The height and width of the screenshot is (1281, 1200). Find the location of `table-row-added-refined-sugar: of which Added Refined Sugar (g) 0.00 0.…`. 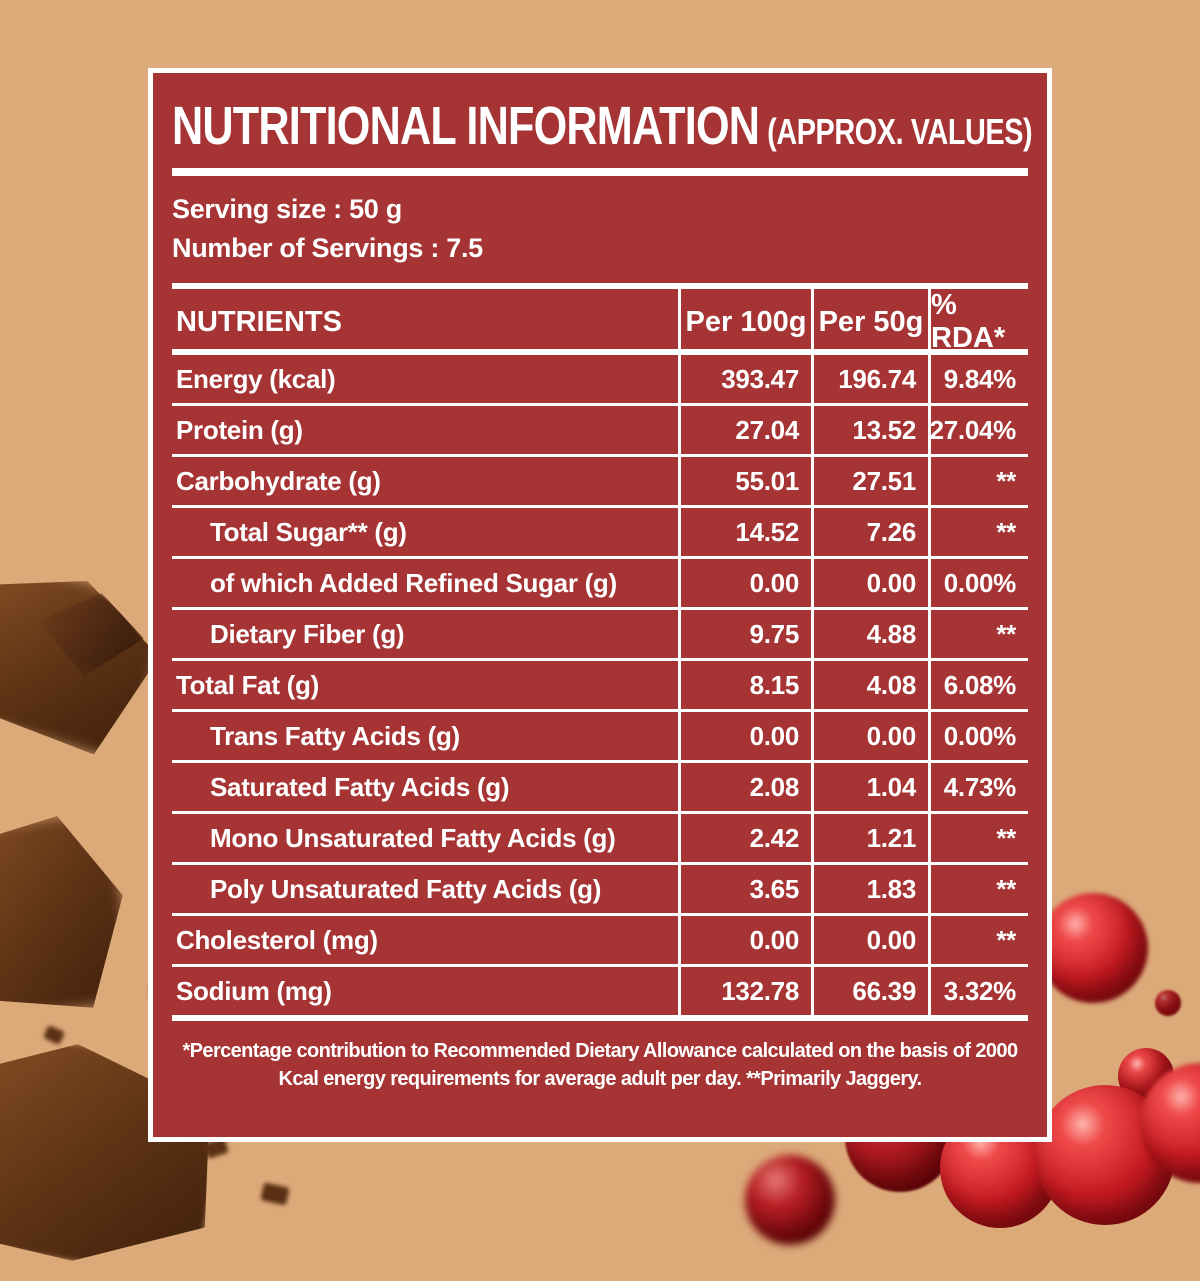

table-row-added-refined-sugar: of which Added Refined Sugar (g) 0.00 0.… is located at coordinates (600, 582).